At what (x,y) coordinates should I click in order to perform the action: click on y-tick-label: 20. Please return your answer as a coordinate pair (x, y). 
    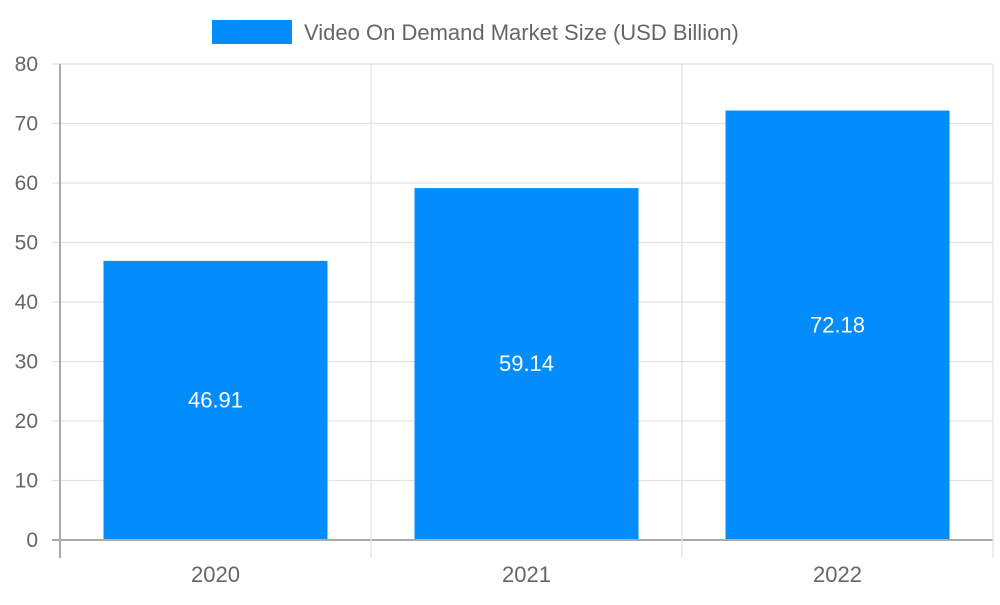
    Looking at the image, I should click on (26, 421).